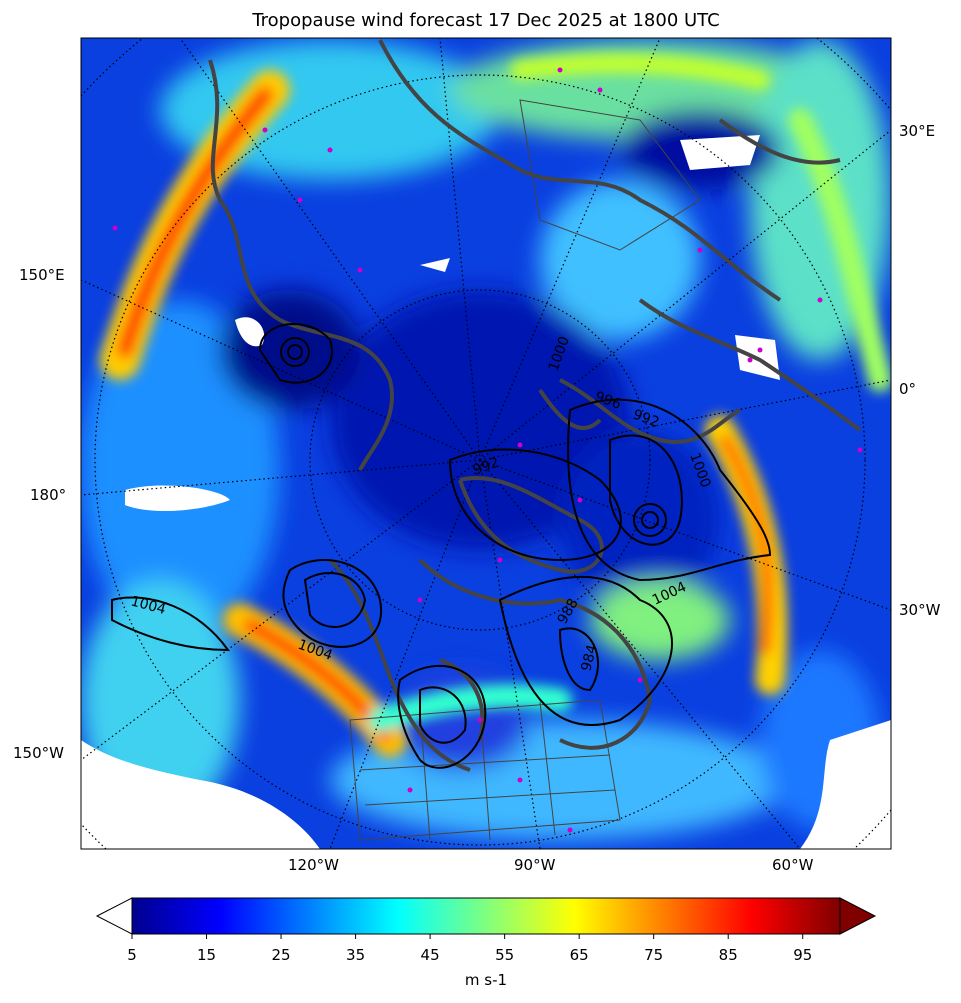  What do you see at coordinates (803, 955) in the screenshot?
I see `colorbar-tick-label: 95` at bounding box center [803, 955].